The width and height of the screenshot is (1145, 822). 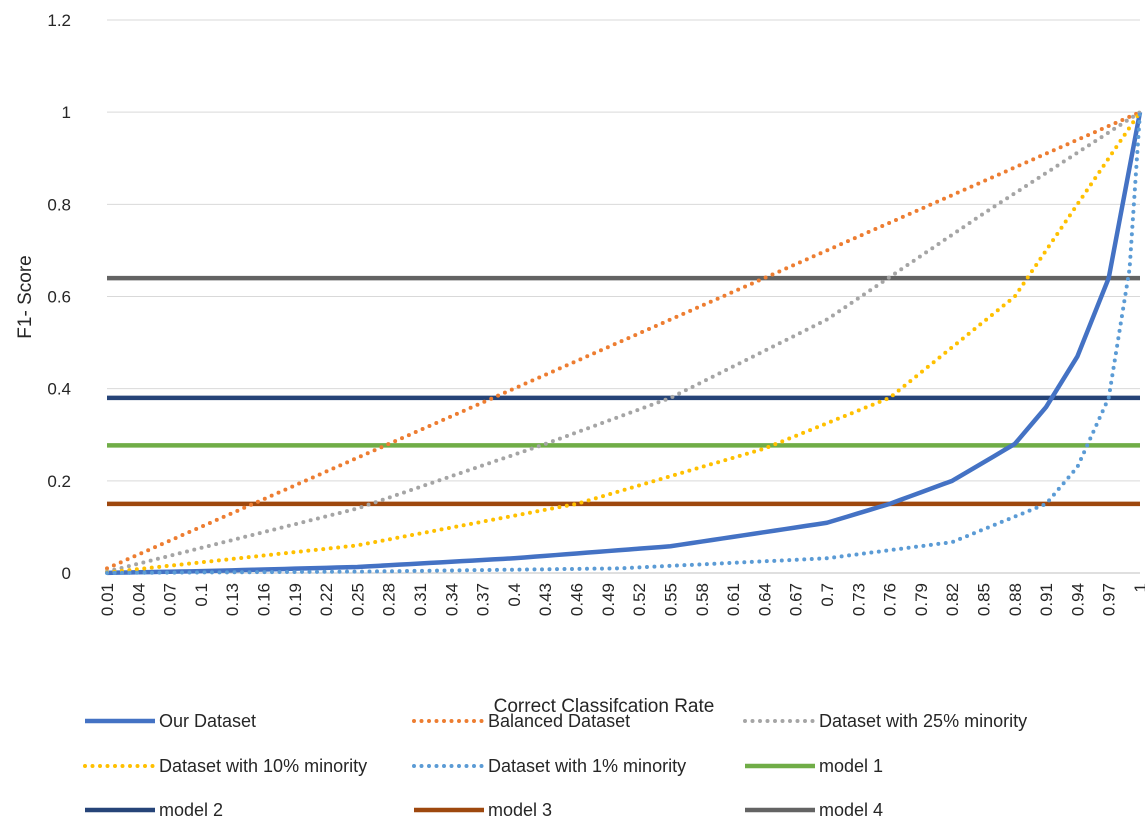 What do you see at coordinates (545, 599) in the screenshot?
I see `x-tick-label: 0.43` at bounding box center [545, 599].